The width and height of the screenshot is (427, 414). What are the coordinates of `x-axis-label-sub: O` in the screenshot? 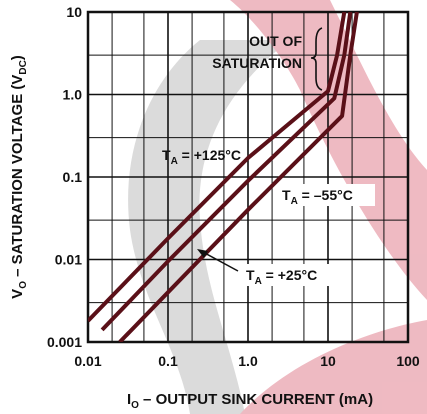 It's located at (135, 405).